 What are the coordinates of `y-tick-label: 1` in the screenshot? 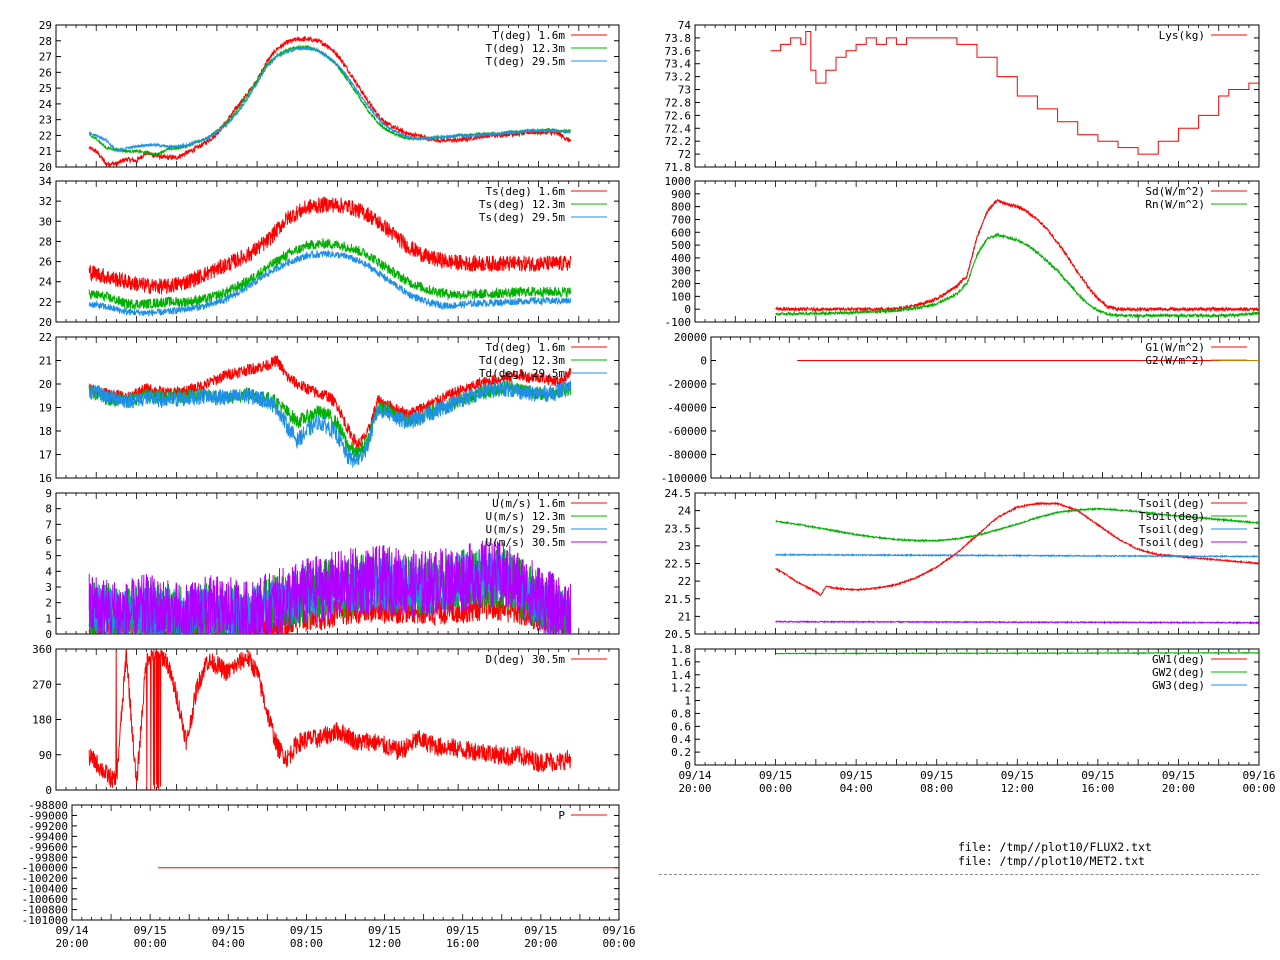 It's located at (48, 618).